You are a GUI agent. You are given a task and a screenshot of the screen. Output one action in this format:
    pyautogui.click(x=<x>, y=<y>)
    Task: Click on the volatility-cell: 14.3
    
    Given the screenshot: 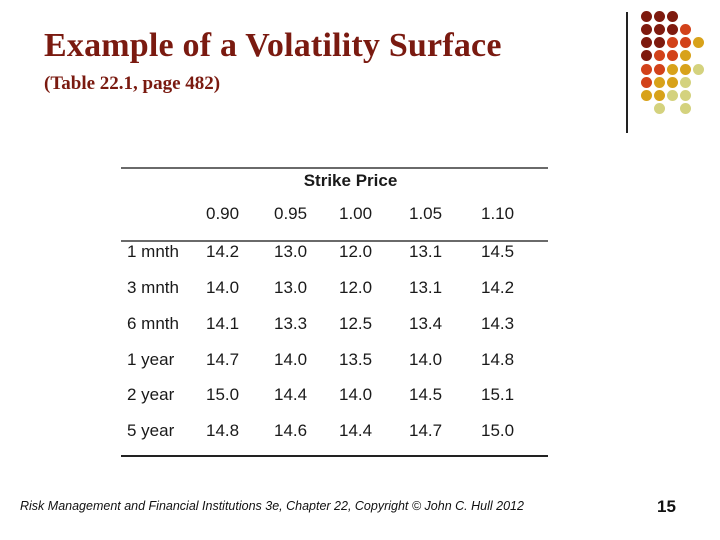 What is the action you would take?
    pyautogui.click(x=498, y=323)
    